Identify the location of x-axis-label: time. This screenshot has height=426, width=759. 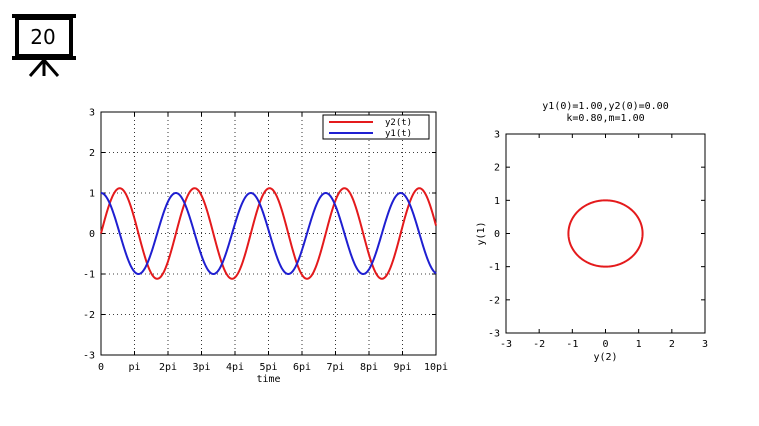
(268, 379).